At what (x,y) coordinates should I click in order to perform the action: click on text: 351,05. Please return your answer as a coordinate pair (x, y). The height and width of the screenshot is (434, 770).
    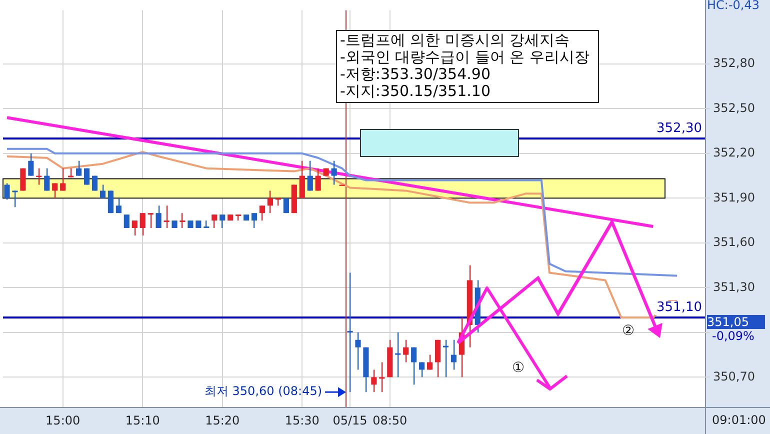
    Looking at the image, I should click on (736, 322).